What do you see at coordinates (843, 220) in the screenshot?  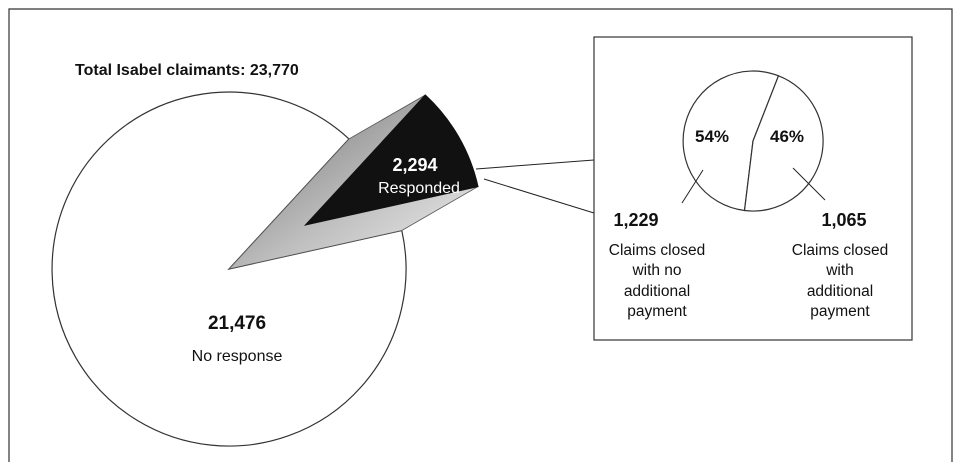 I see `inset-value-label-1: 1,065` at bounding box center [843, 220].